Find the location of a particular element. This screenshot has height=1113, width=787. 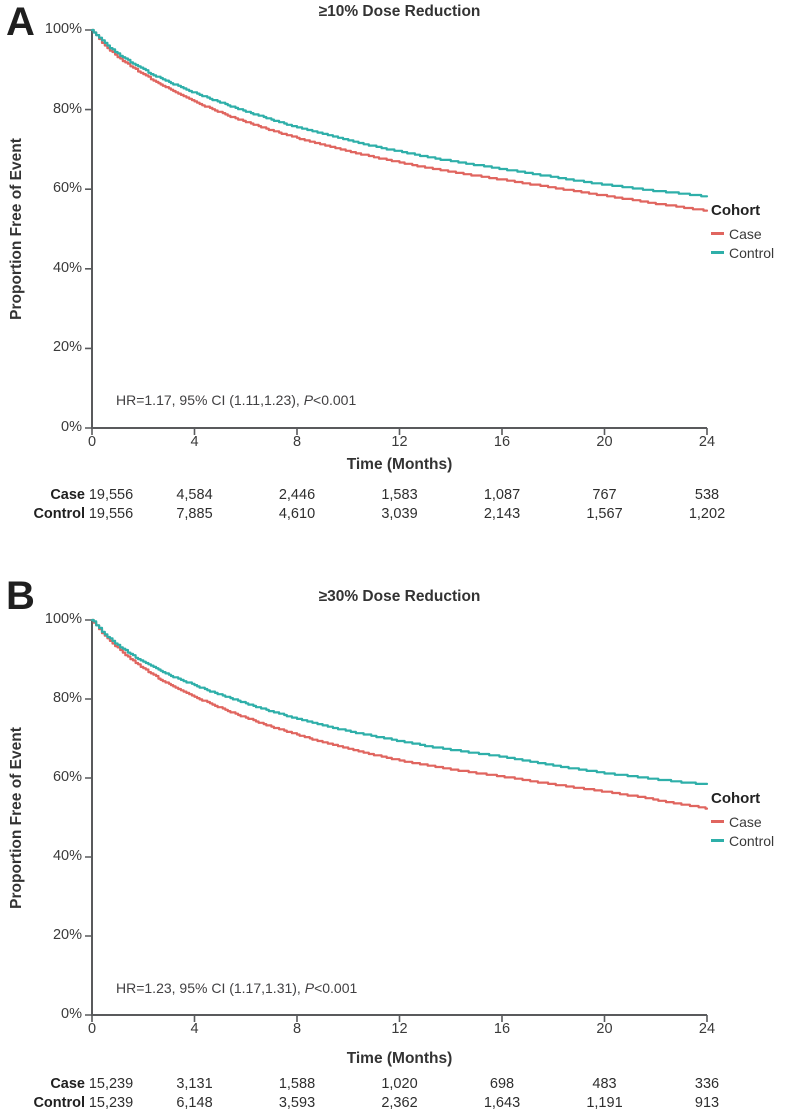

risk-count: 913 is located at coordinates (707, 1103).